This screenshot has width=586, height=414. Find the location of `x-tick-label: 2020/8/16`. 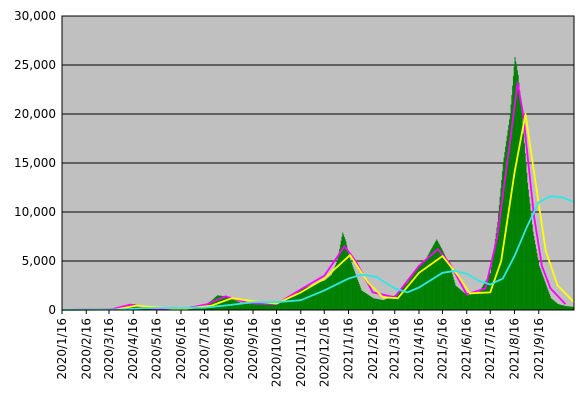

x-tick-label: 2020/8/16 is located at coordinates (229, 349).